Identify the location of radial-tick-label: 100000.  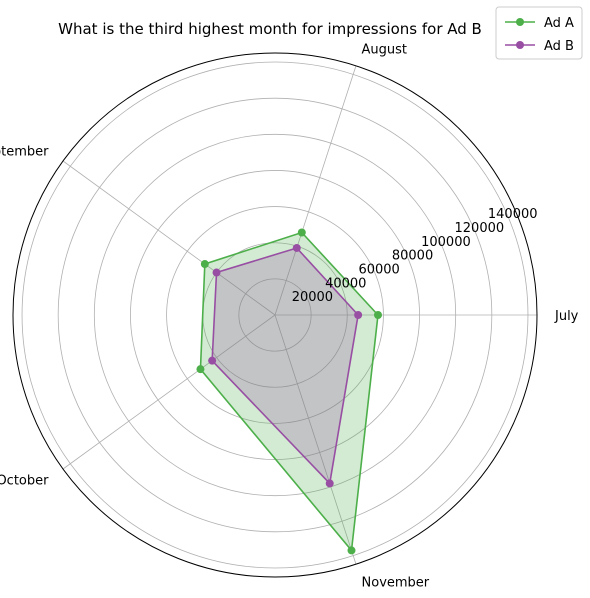
(446, 242).